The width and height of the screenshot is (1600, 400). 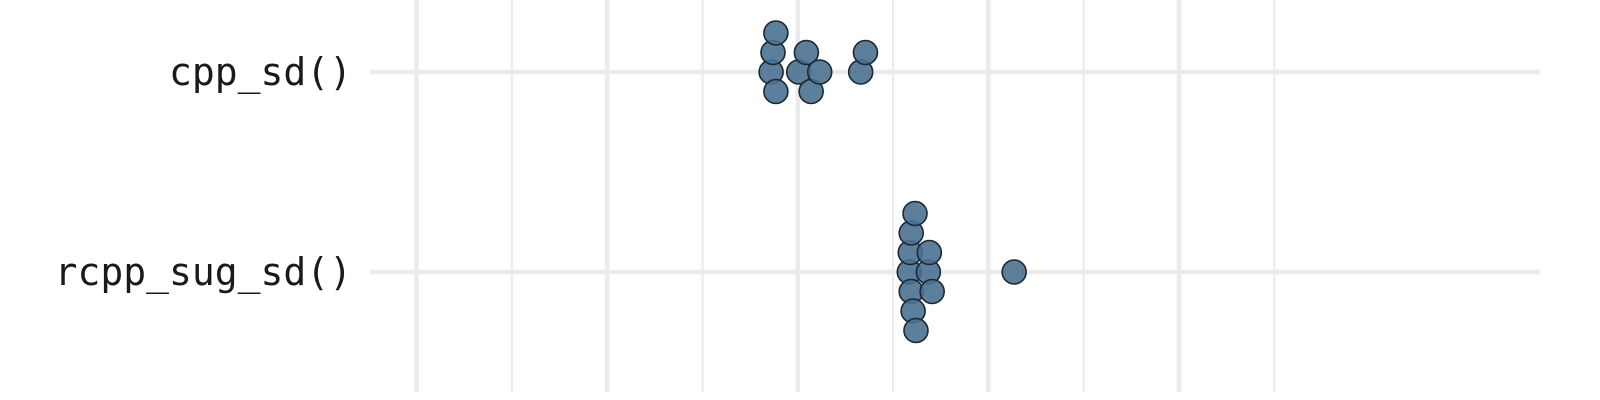 What do you see at coordinates (892, 182) in the screenshot?
I see `data-points` at bounding box center [892, 182].